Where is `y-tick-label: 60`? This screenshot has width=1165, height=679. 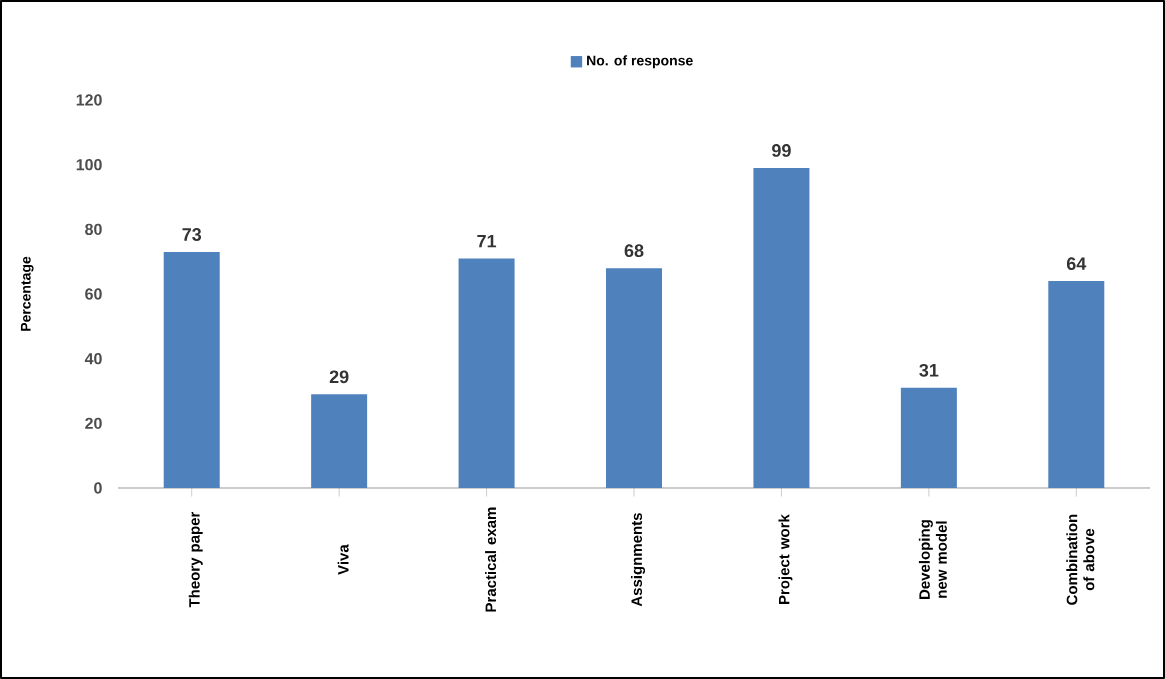 y-tick-label: 60 is located at coordinates (93, 294).